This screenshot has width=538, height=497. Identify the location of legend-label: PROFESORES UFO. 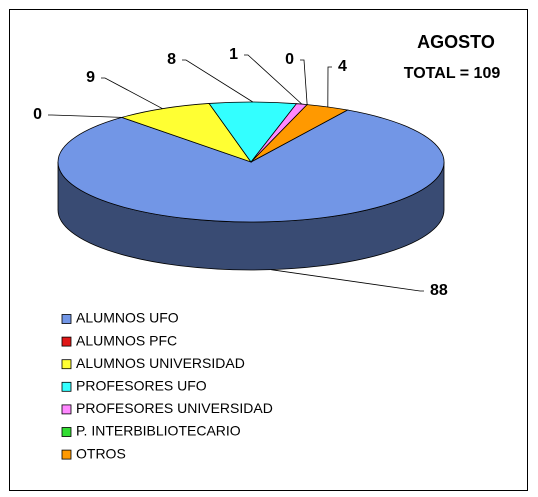
(141, 386).